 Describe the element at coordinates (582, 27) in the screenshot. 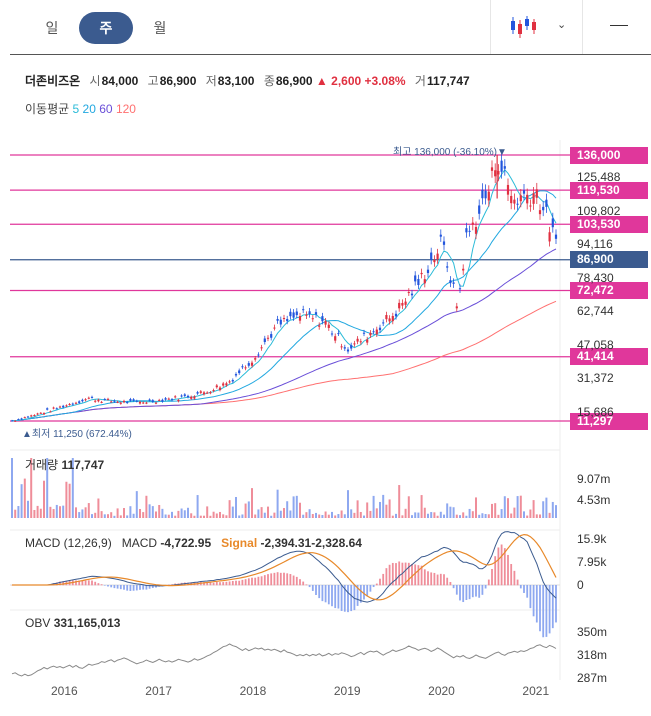

I see `divider` at that location.